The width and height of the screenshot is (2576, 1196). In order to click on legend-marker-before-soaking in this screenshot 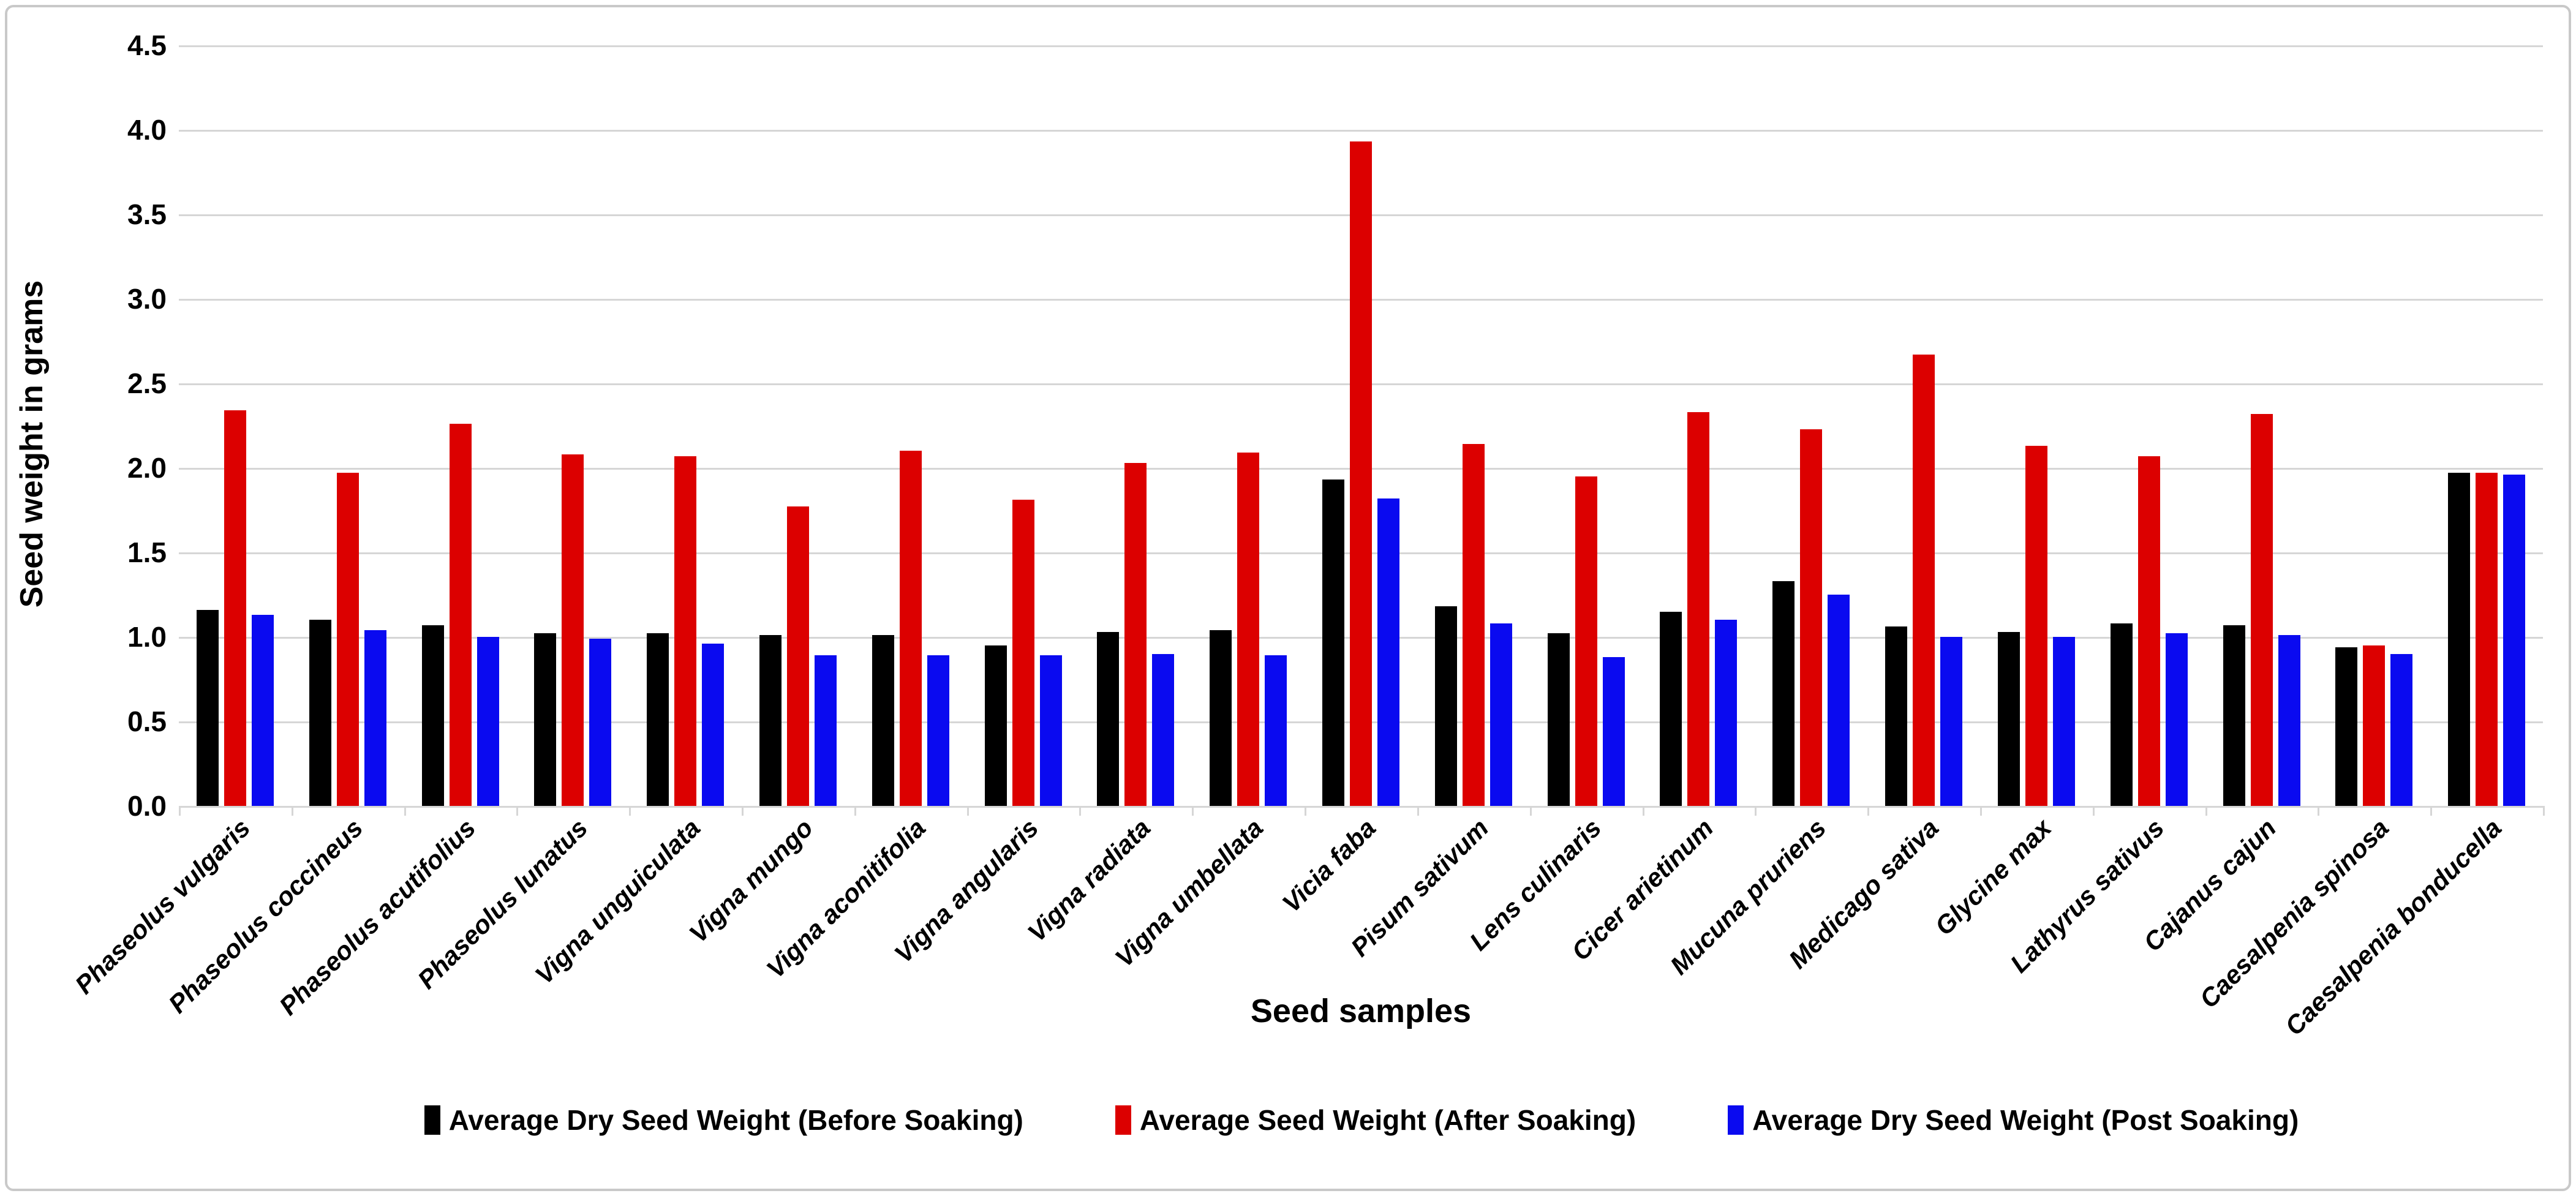, I will do `click(432, 1120)`.